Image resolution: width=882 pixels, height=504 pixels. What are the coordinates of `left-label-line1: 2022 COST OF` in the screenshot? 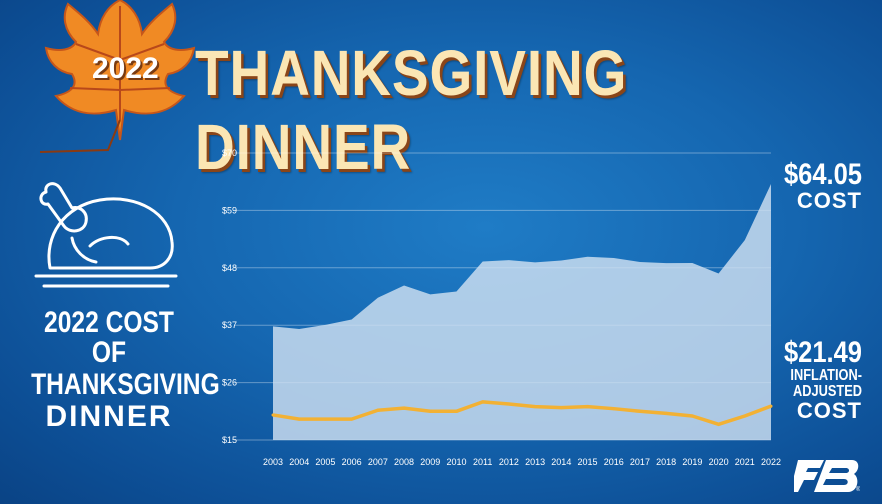 It's located at (109, 337).